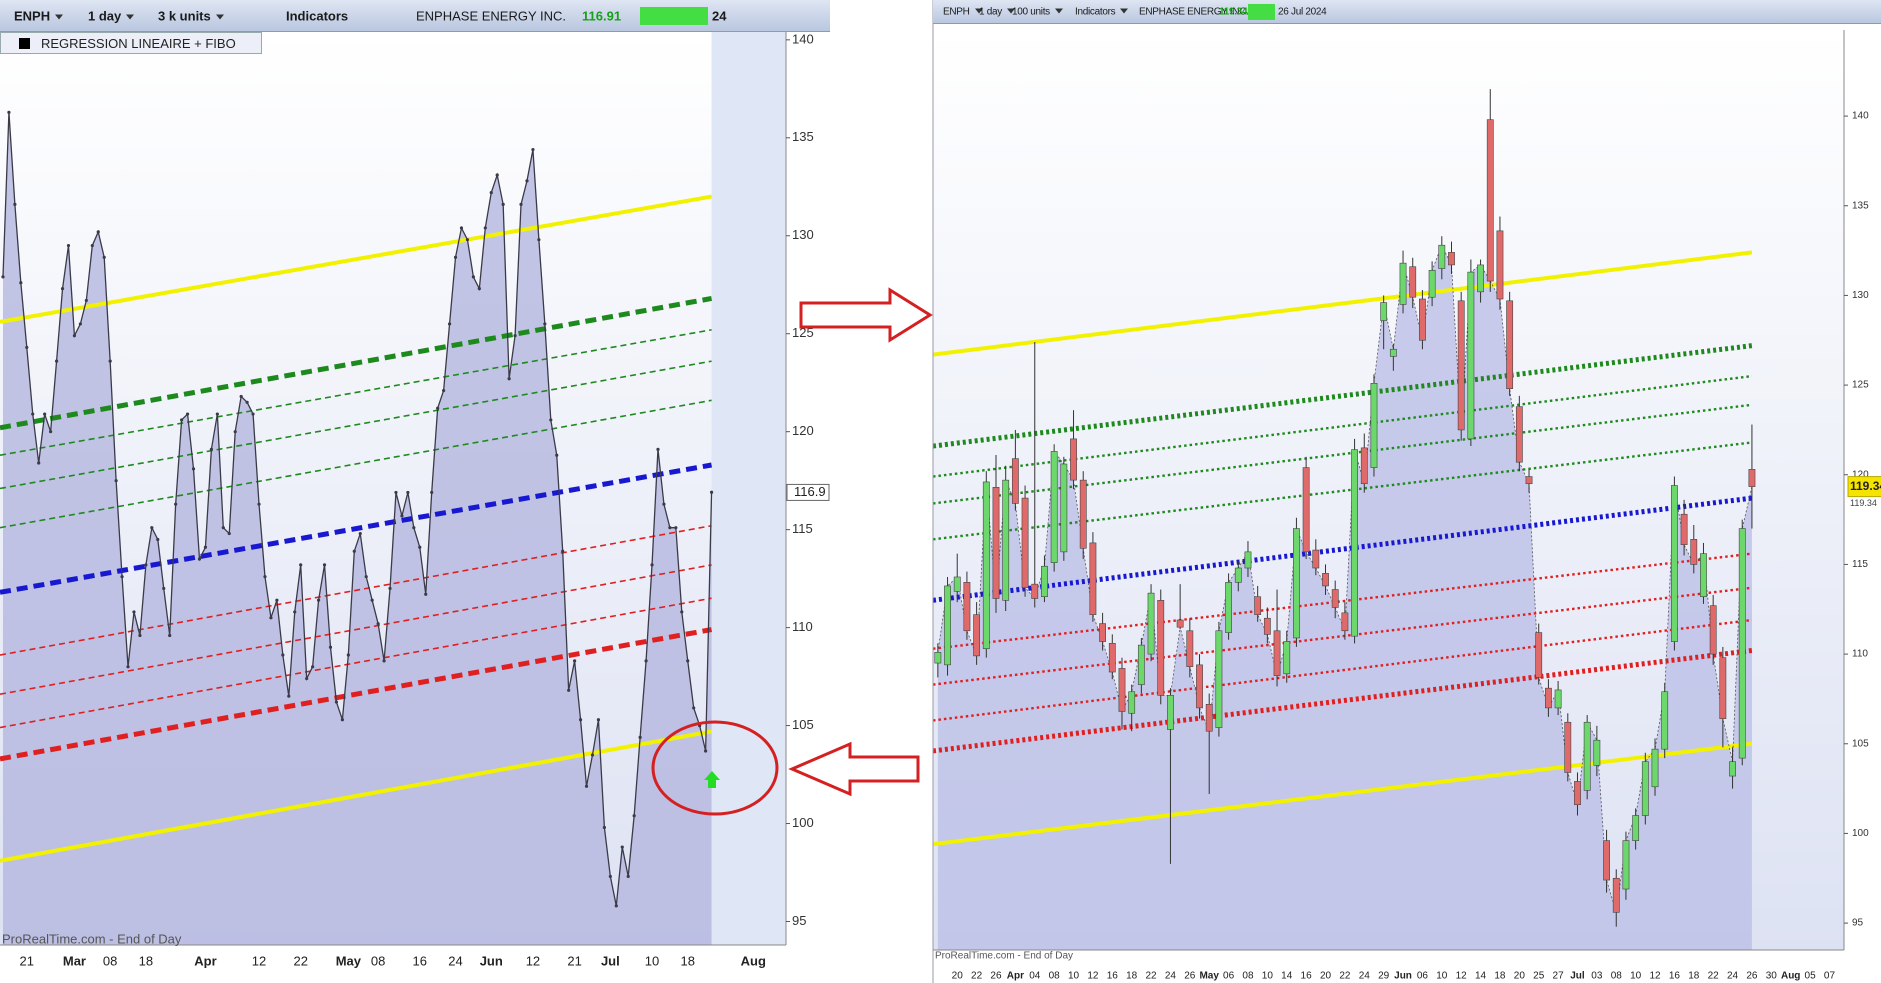 This screenshot has height=983, width=1881. I want to click on y-tick-label: 110, so click(1860, 654).